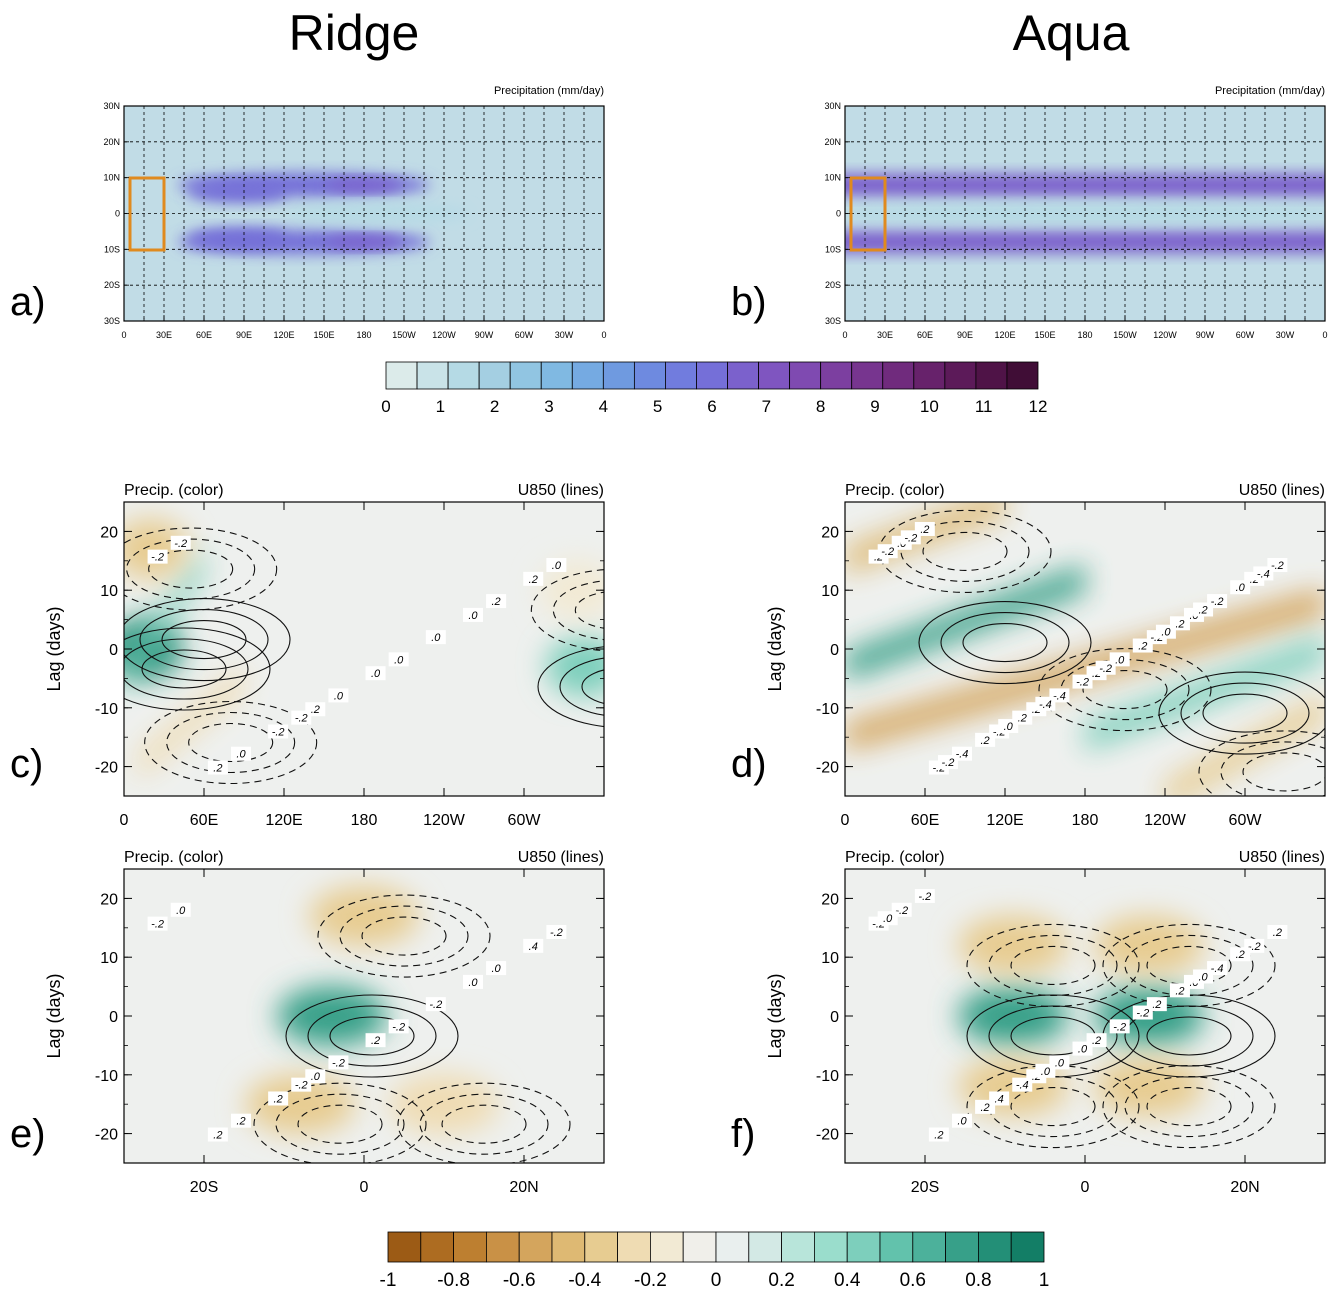 Image resolution: width=1336 pixels, height=1290 pixels. What do you see at coordinates (820, 406) in the screenshot?
I see `colorbar-tick-label: 8` at bounding box center [820, 406].